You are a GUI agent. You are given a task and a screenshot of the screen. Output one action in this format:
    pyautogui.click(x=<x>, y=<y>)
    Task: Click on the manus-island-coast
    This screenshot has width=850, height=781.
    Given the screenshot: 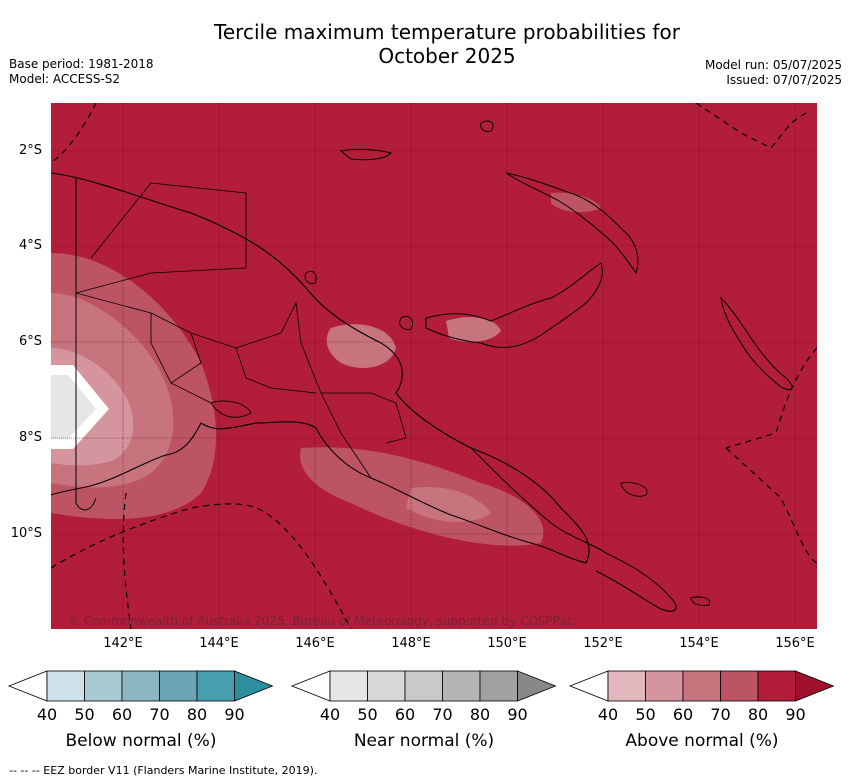 What is the action you would take?
    pyautogui.click(x=365, y=154)
    